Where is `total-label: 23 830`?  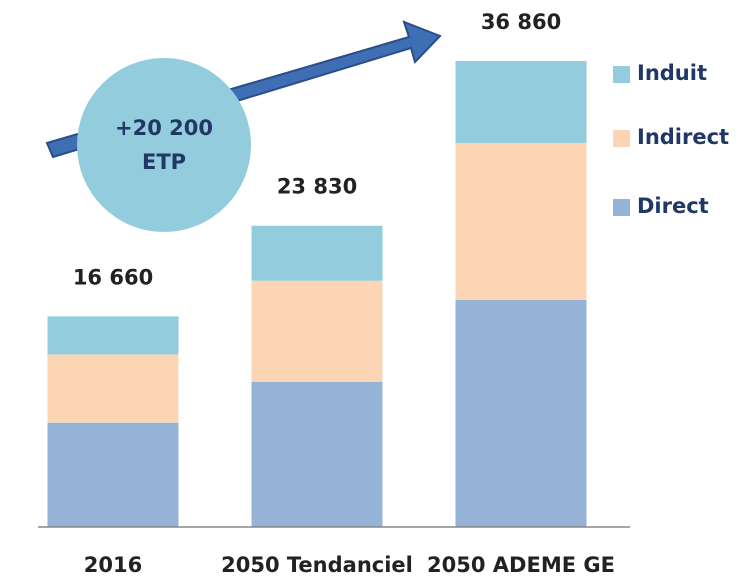 total-label: 23 830 is located at coordinates (317, 187).